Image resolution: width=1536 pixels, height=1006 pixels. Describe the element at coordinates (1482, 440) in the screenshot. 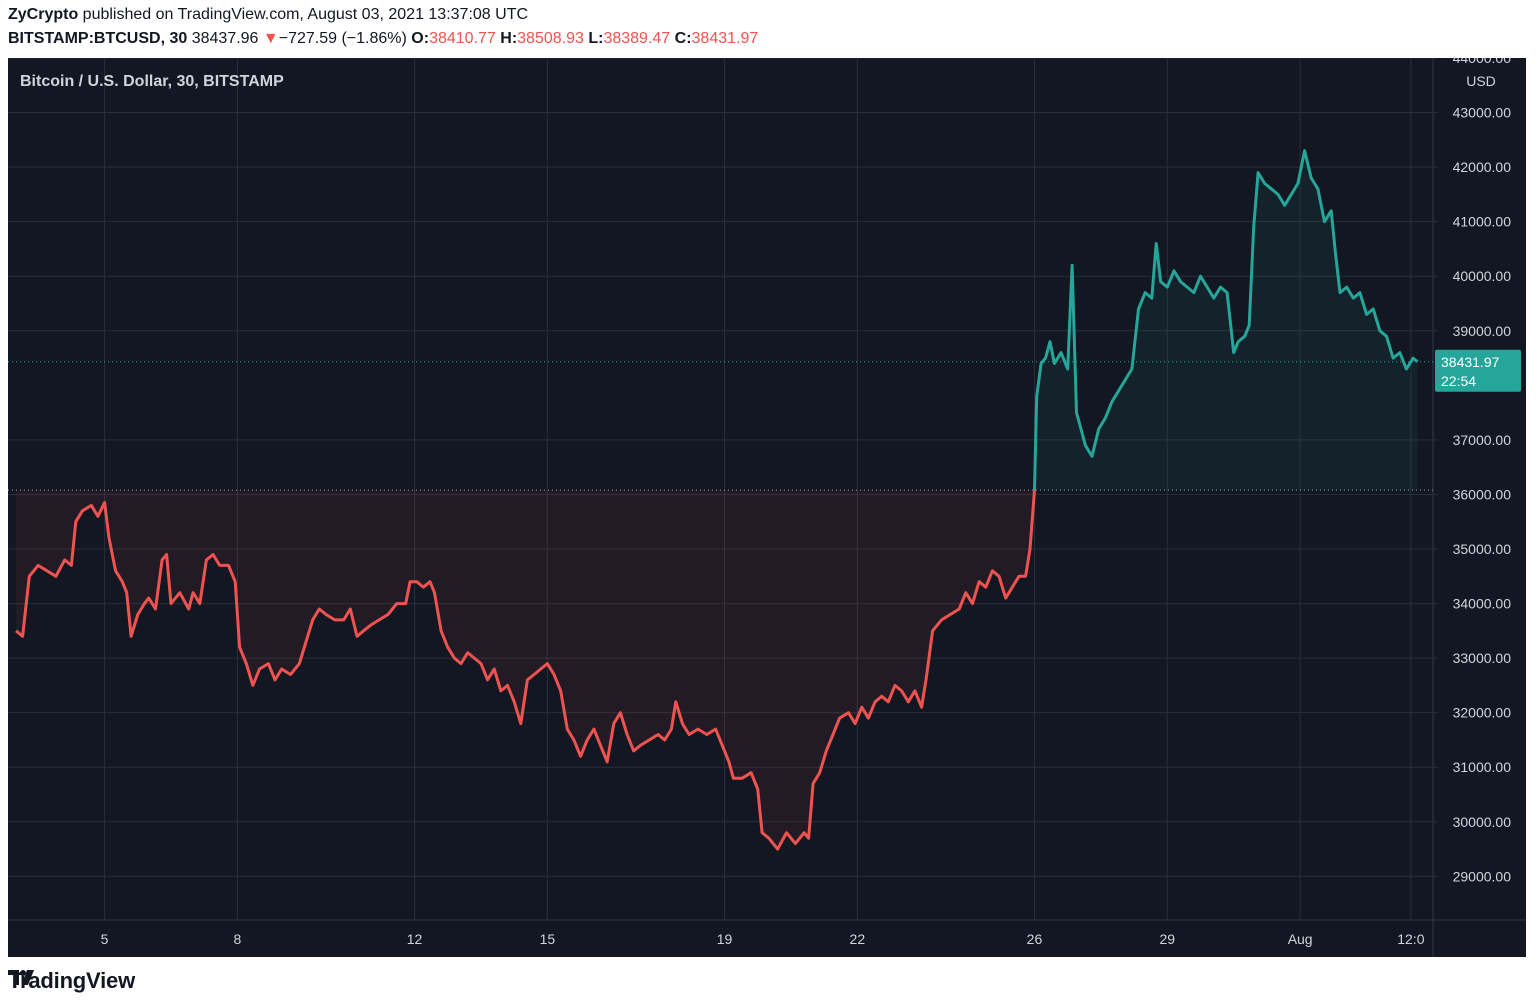

I see `y-tick-label: 37000.00` at that location.